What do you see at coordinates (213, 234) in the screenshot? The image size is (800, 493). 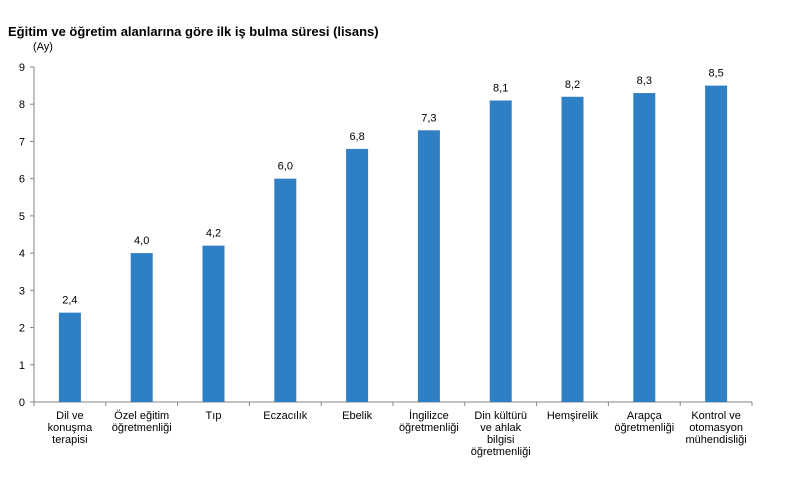 I see `bar-value-label: 4,2` at bounding box center [213, 234].